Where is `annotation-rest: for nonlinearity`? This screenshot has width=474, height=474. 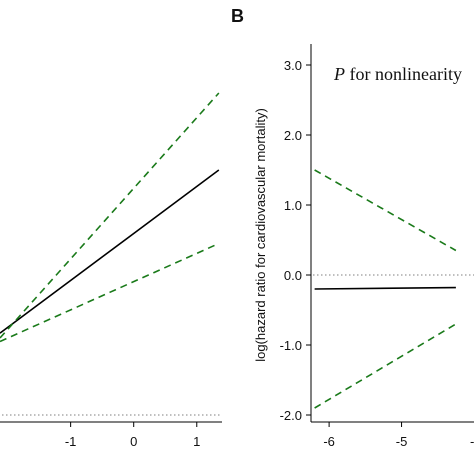
annotation-rest: for nonlinearity is located at coordinates (403, 74).